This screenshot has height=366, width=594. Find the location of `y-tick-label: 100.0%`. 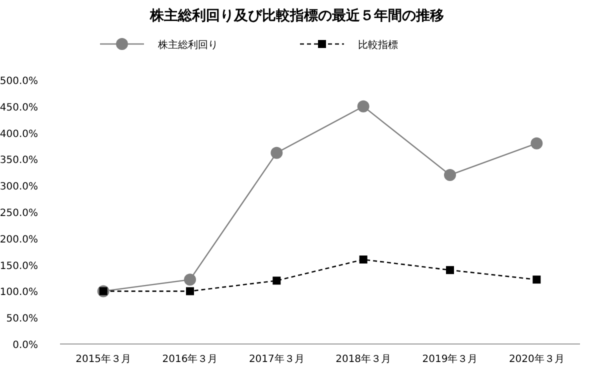

y-tick-label: 100.0% is located at coordinates (19, 292).